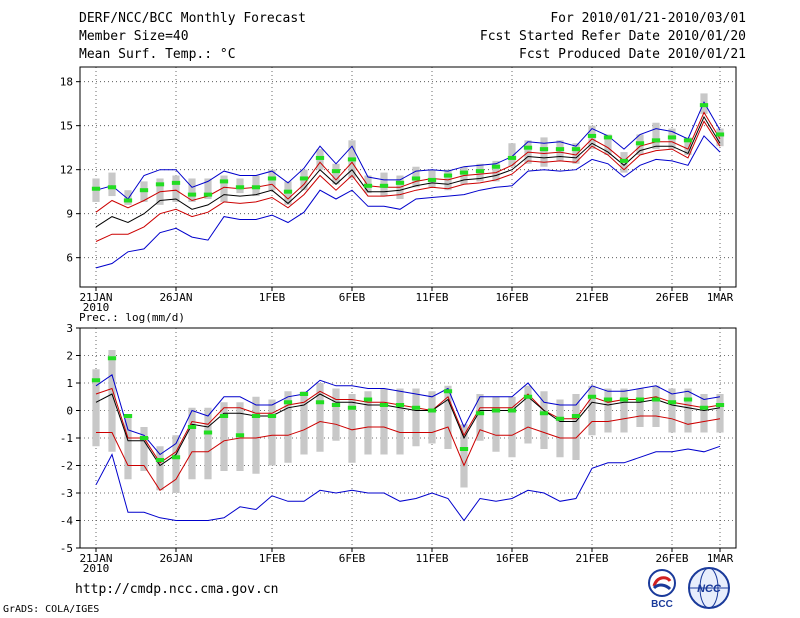 The width and height of the screenshot is (800, 618). What do you see at coordinates (632, 54) in the screenshot?
I see `forecast-produced-date: Fcst Produced Date 2010/01/21` at bounding box center [632, 54].